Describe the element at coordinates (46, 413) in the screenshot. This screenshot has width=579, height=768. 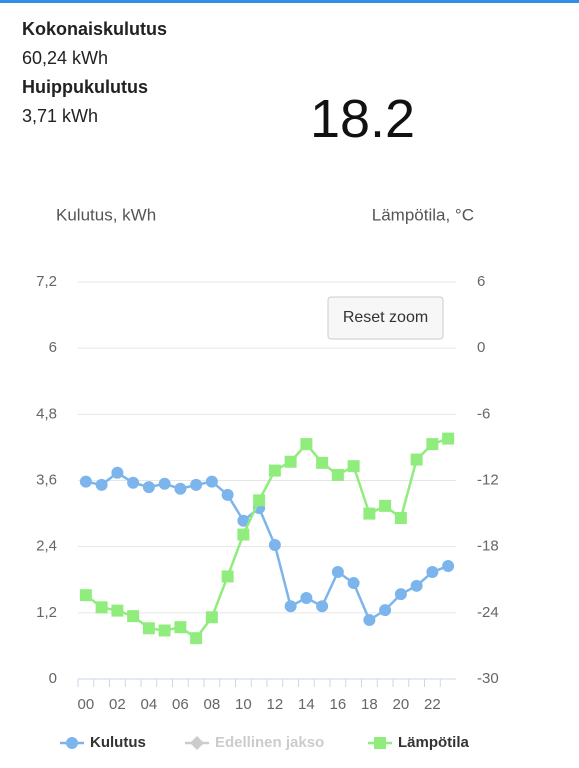
I see `y-tick-label: 4,8` at that location.